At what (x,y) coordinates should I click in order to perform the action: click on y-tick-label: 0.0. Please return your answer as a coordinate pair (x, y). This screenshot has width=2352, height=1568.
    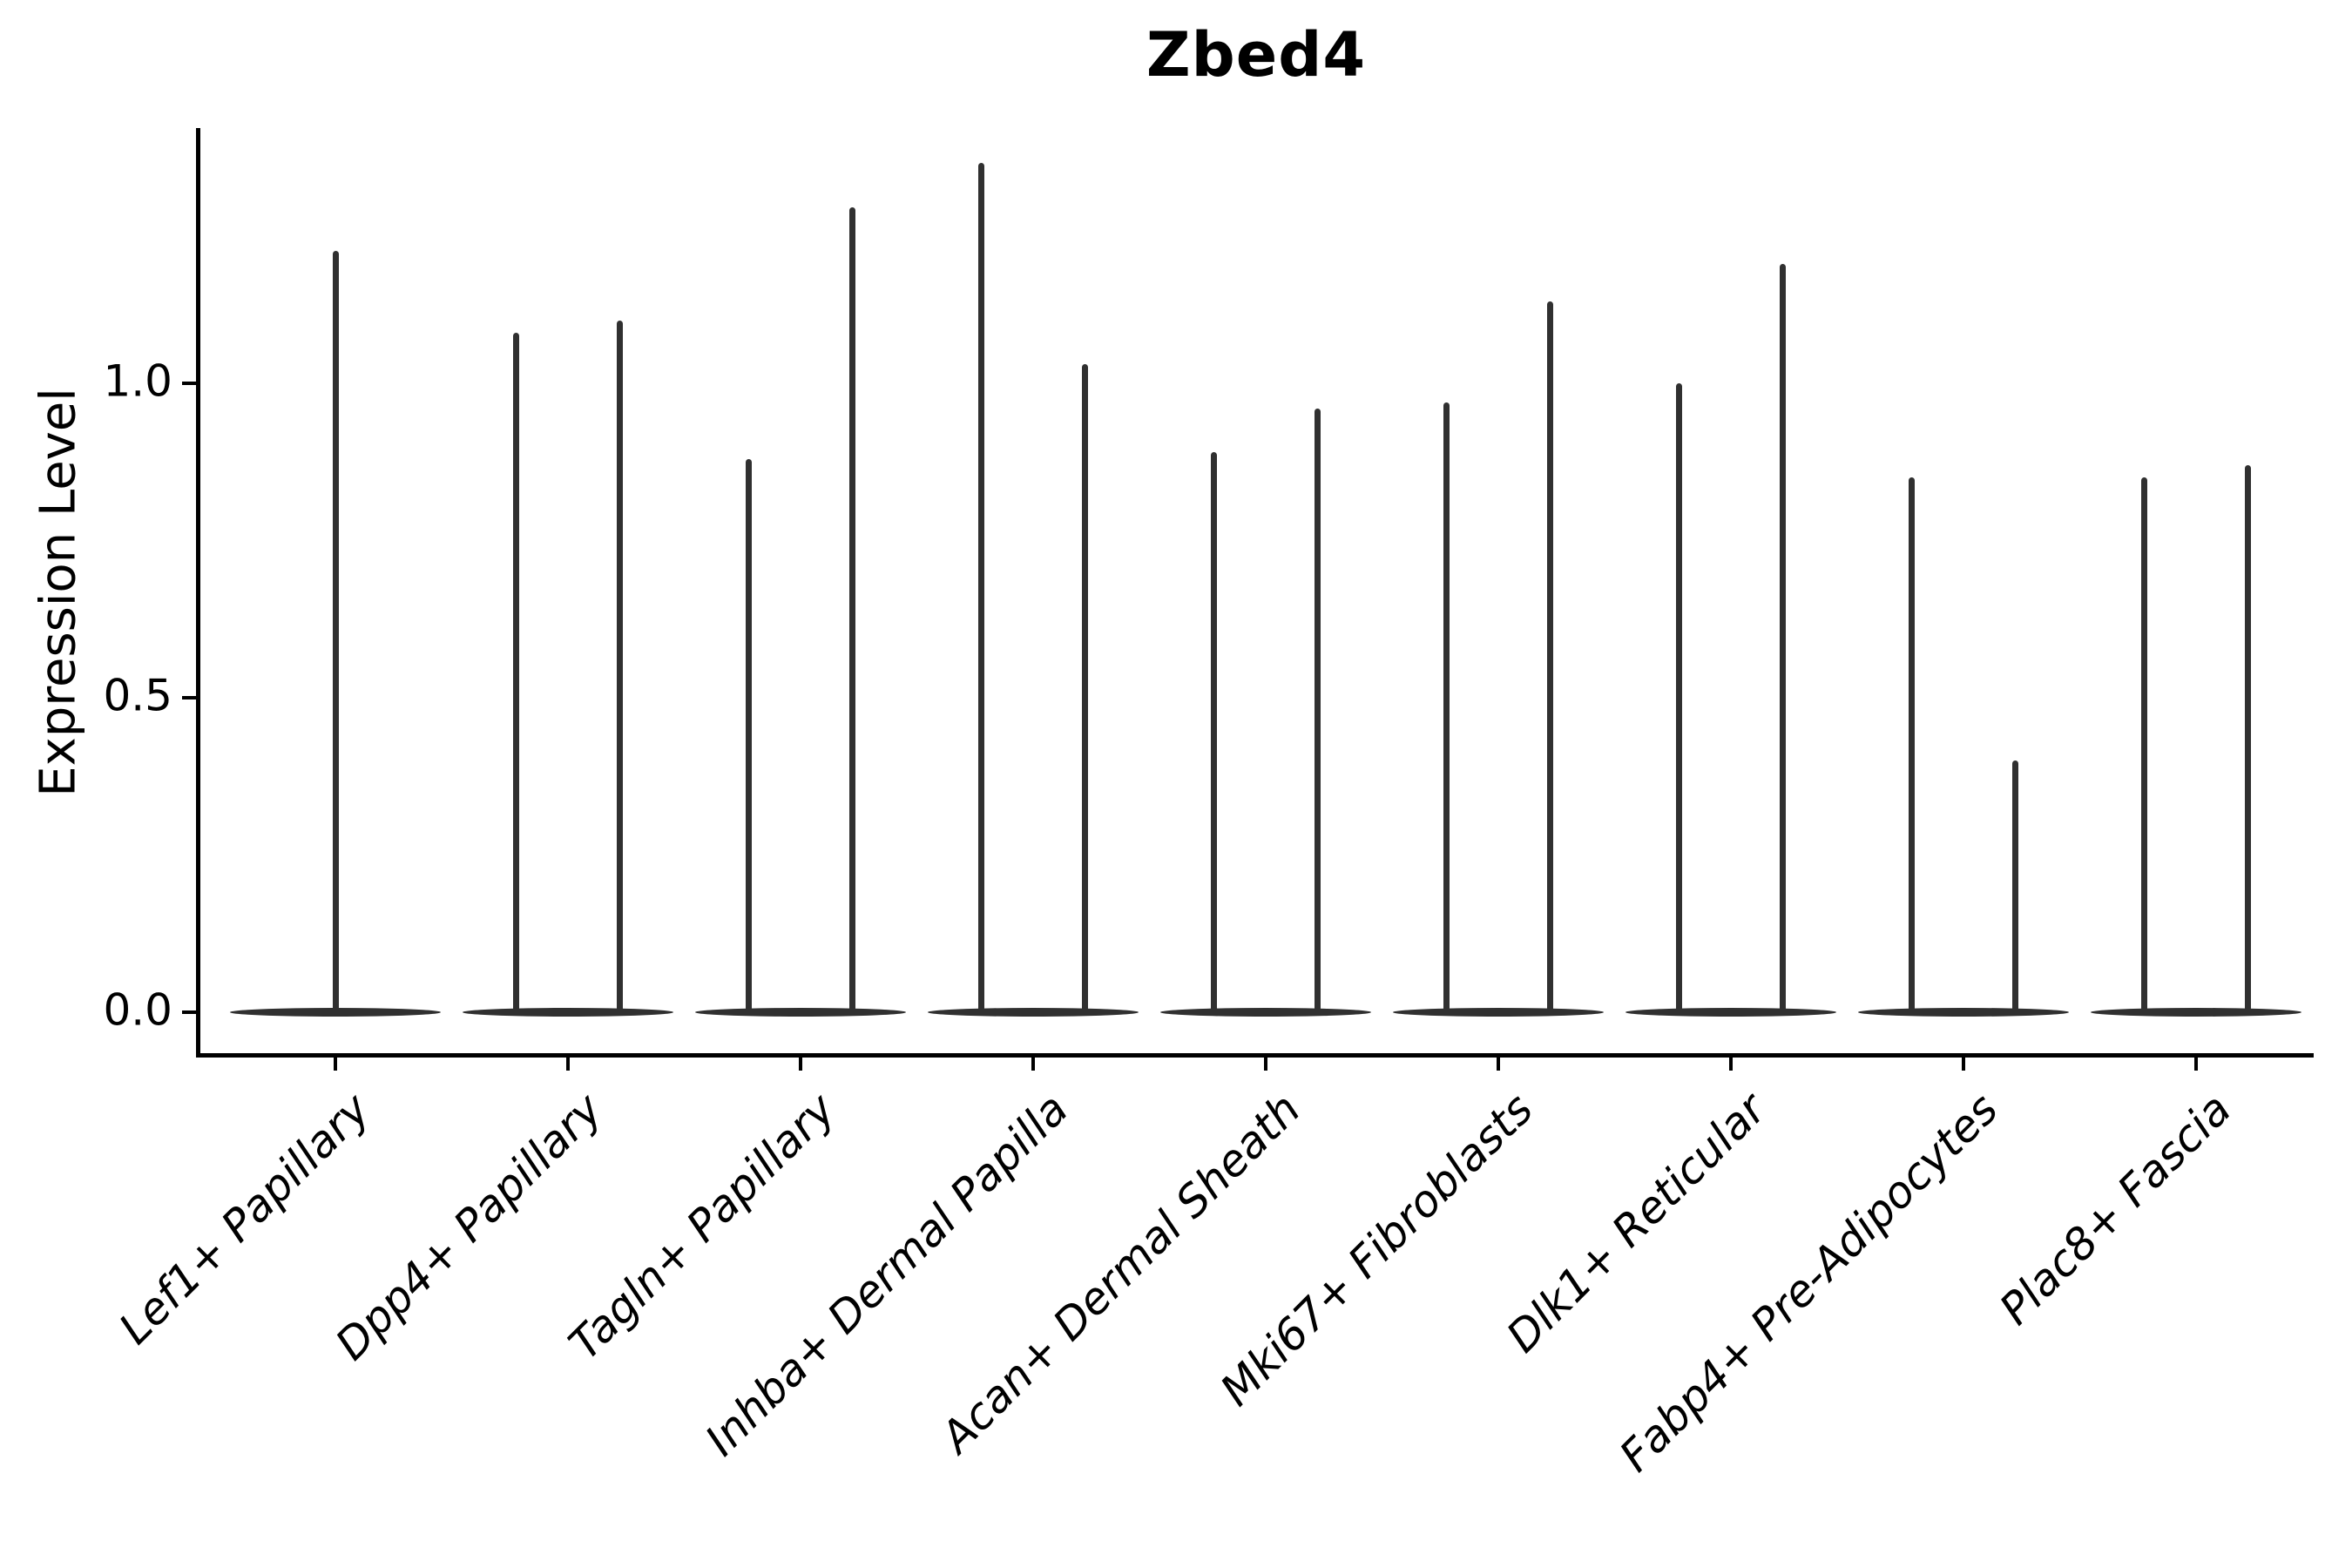
    Looking at the image, I should click on (137, 1010).